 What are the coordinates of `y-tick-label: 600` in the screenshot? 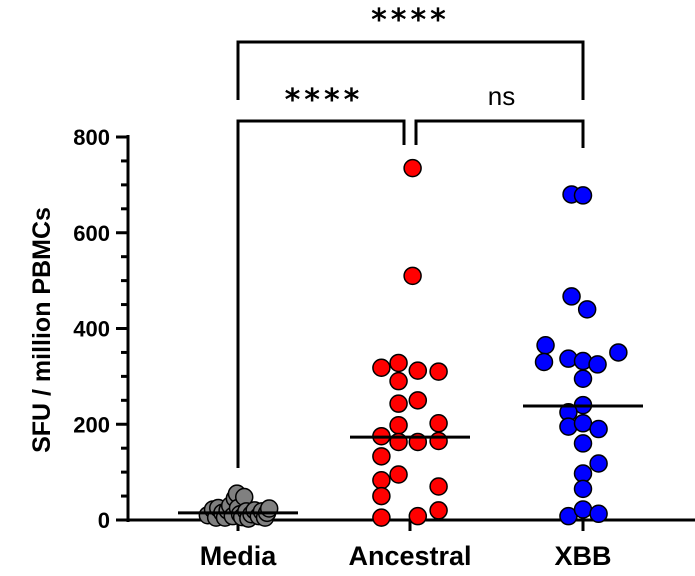 It's located at (91, 233).